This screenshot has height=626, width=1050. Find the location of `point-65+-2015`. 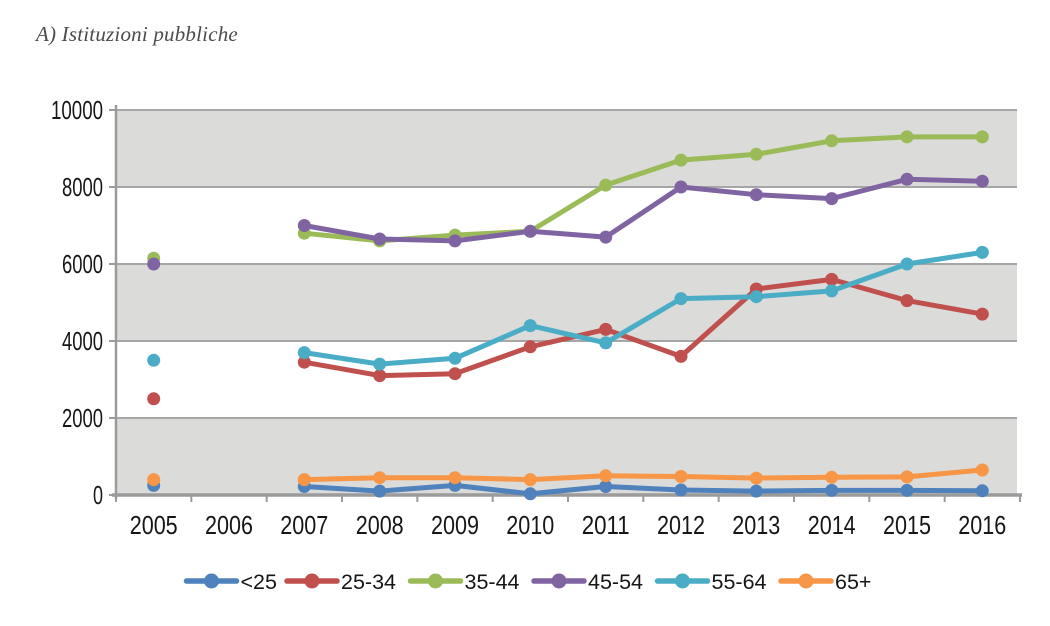

point-65+-2015 is located at coordinates (907, 477).